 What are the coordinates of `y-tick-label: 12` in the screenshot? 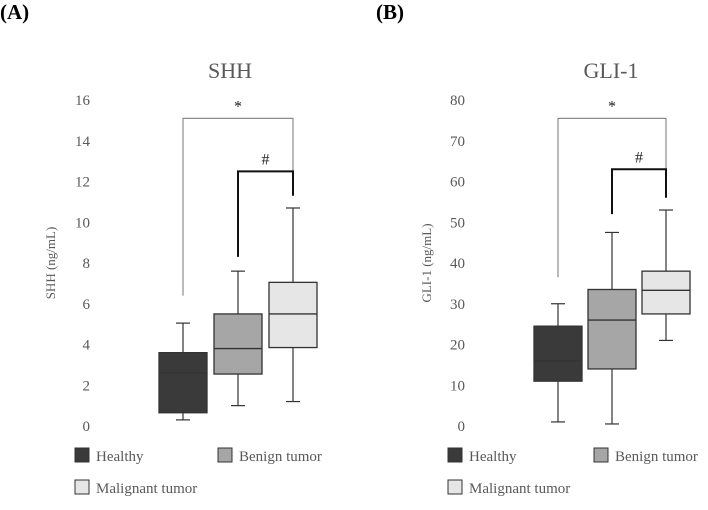 It's located at (82, 183).